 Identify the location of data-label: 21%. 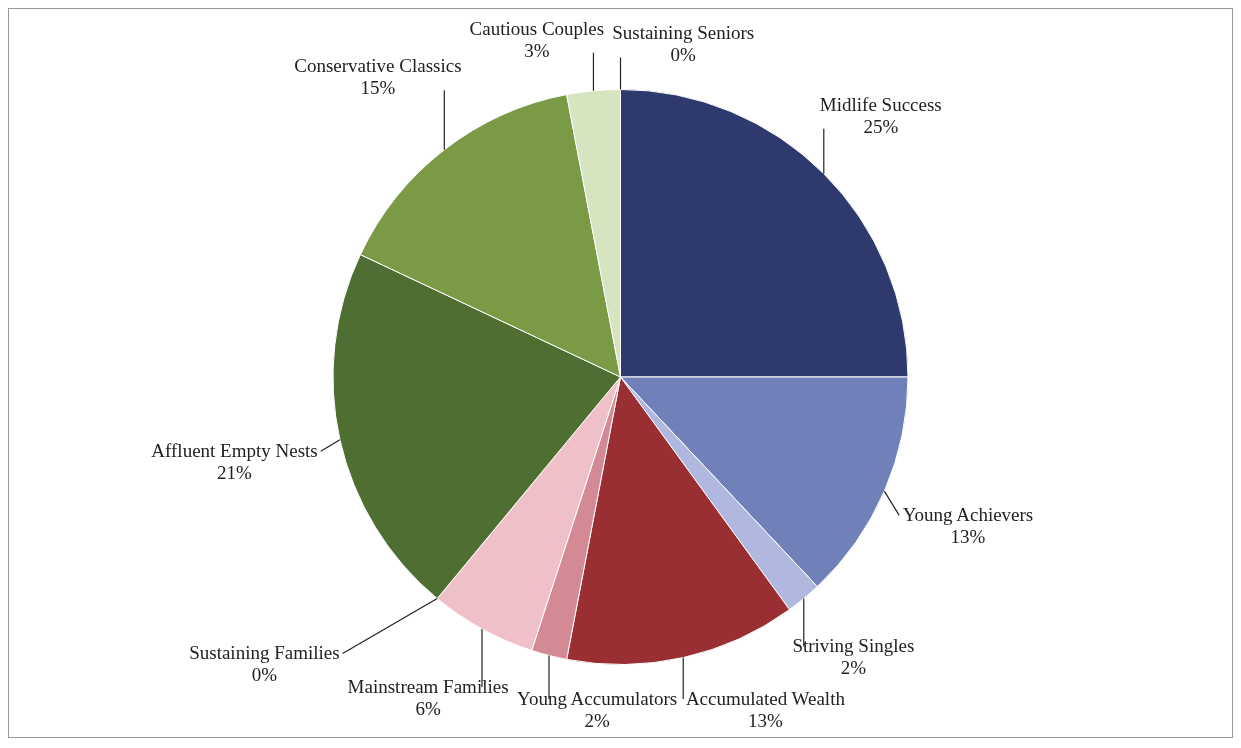
(235, 473).